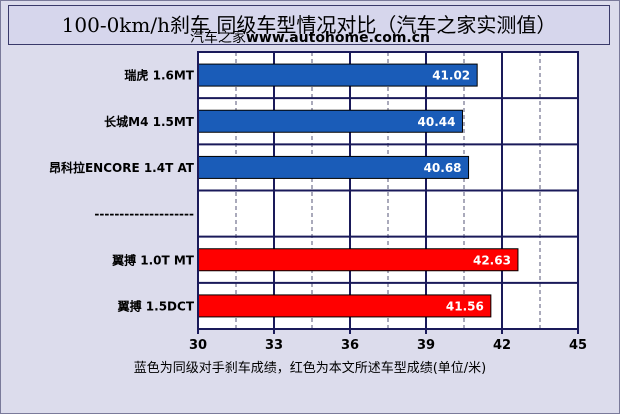  I want to click on chart-title: 100-0km/h刹车 同级车型情况对比（汽车之家实测值）, so click(309, 25).